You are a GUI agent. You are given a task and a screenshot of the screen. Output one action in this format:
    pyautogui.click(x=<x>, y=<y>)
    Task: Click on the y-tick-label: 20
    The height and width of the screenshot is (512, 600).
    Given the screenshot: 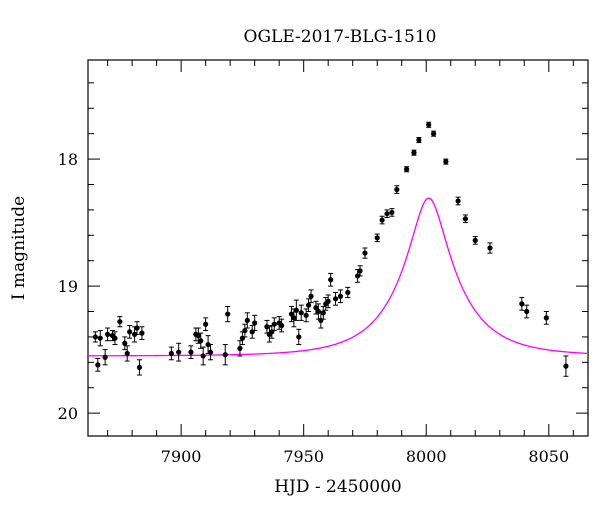 What is the action you would take?
    pyautogui.click(x=68, y=413)
    